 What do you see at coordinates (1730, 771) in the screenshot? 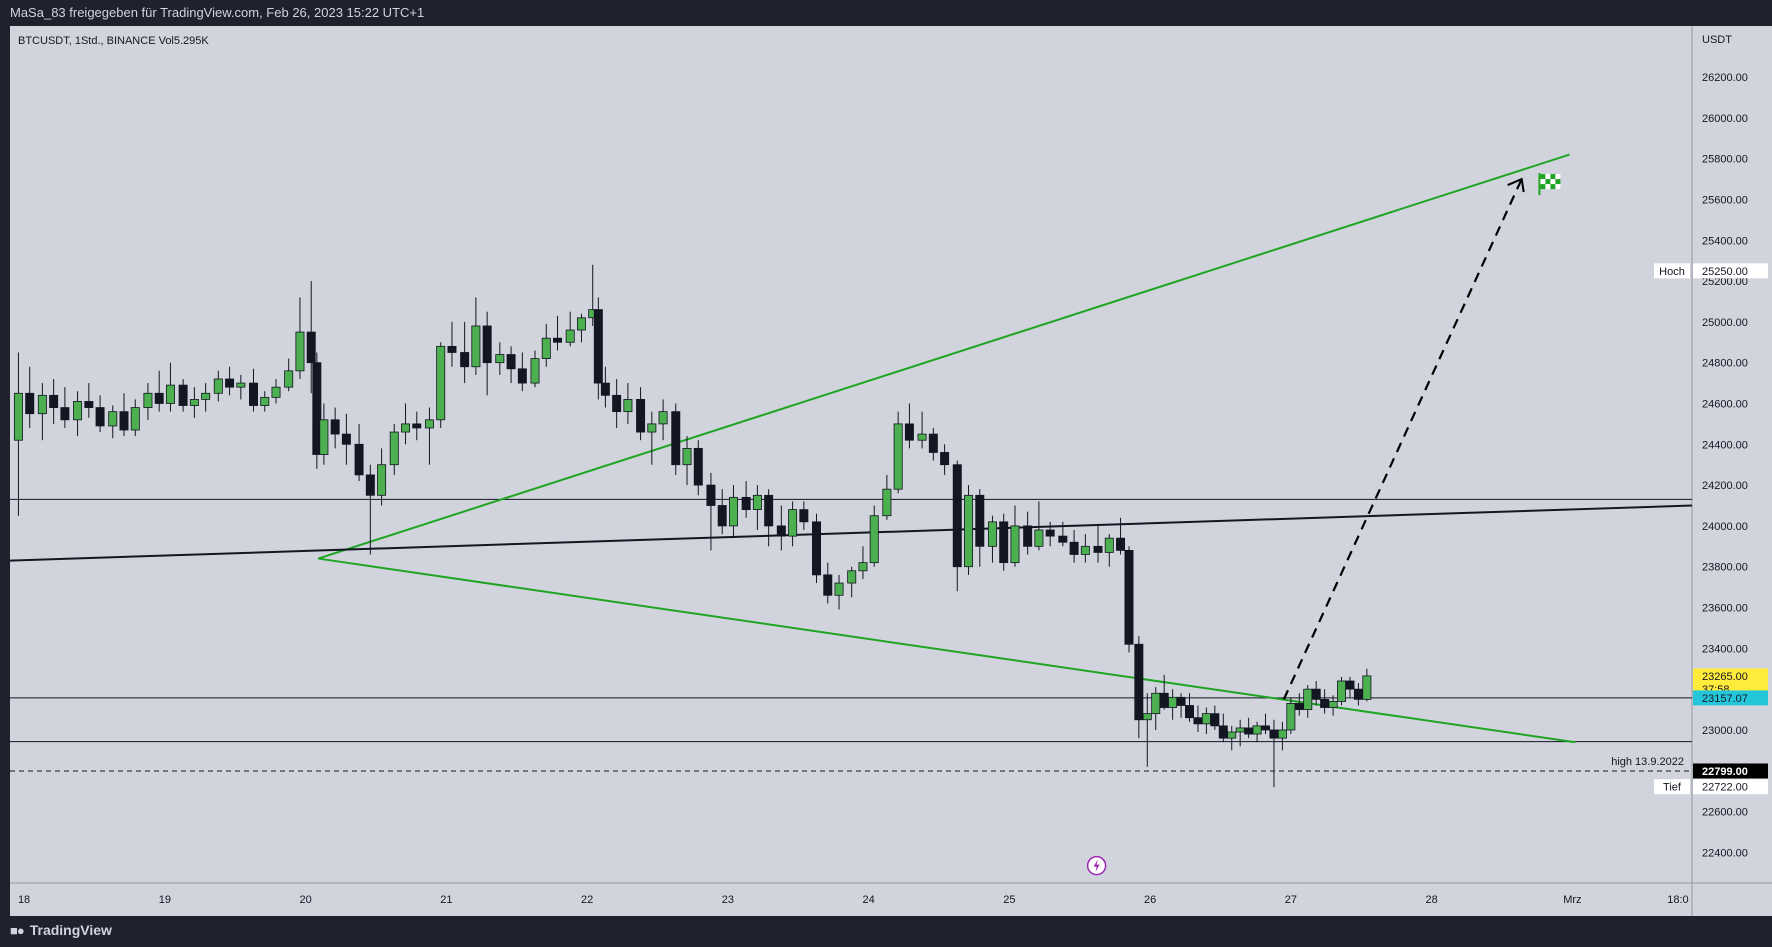
I see `price-tag-black` at bounding box center [1730, 771].